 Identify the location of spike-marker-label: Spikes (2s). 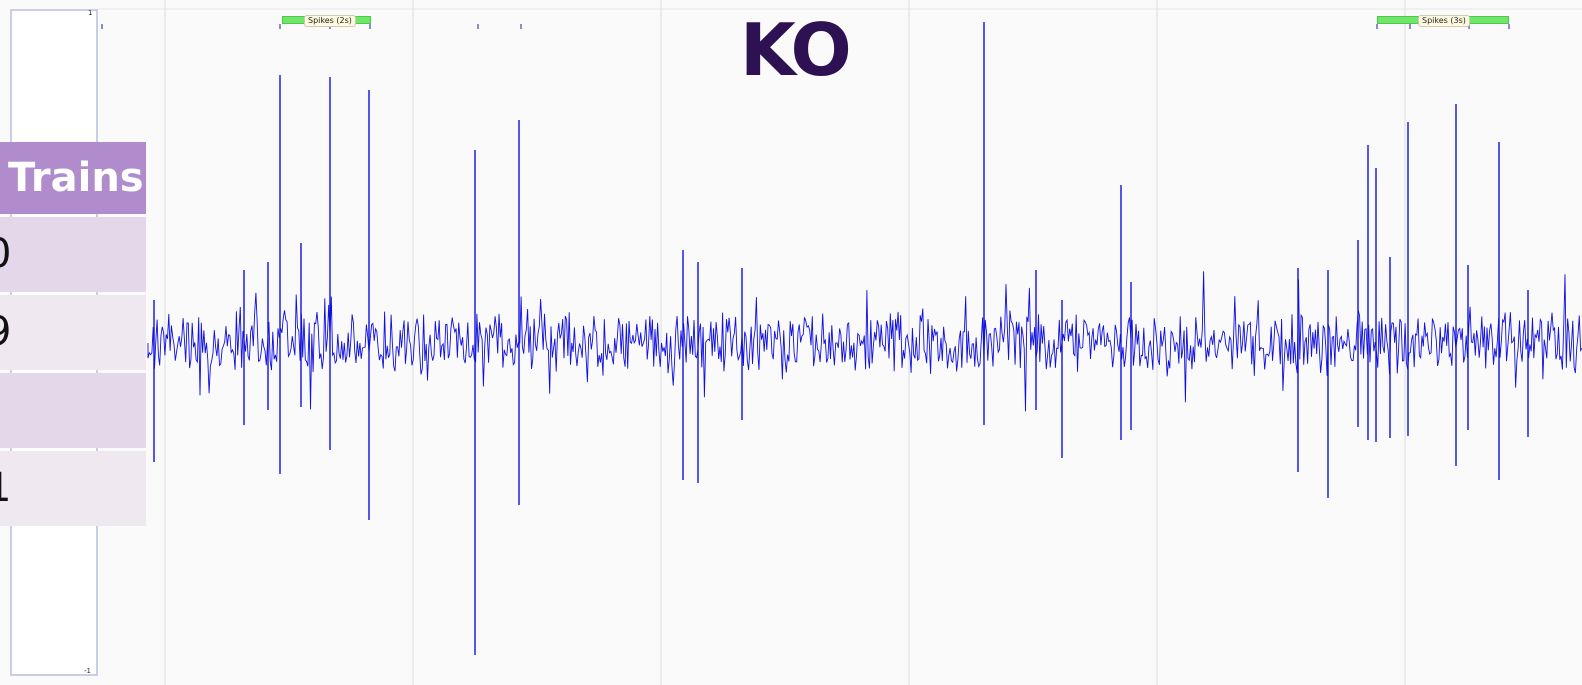
(330, 21).